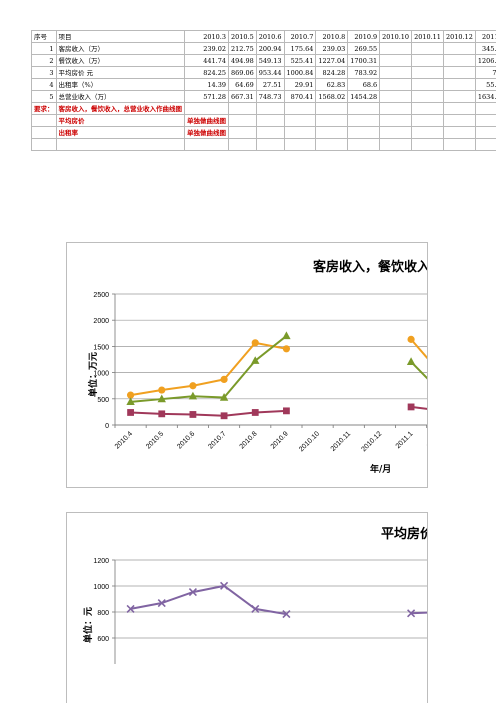  What do you see at coordinates (103, 613) in the screenshot?
I see `y-tick-label: 800` at bounding box center [103, 613].